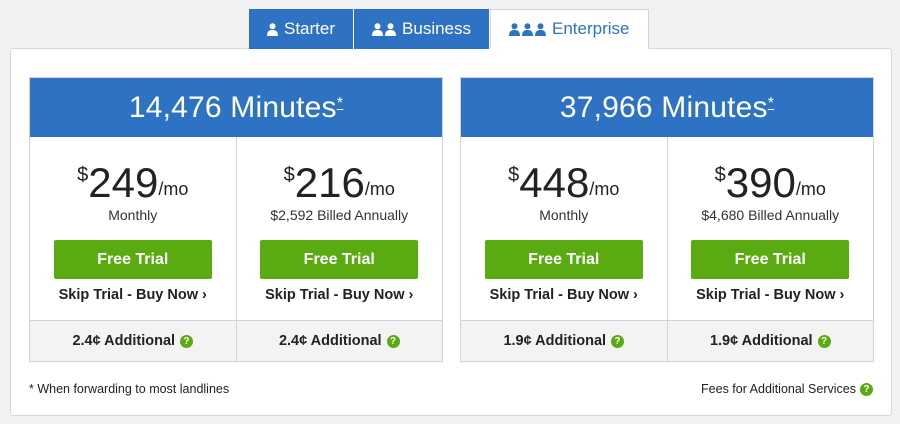 The width and height of the screenshot is (900, 424). I want to click on price: $ 216 /mo, so click(340, 183).